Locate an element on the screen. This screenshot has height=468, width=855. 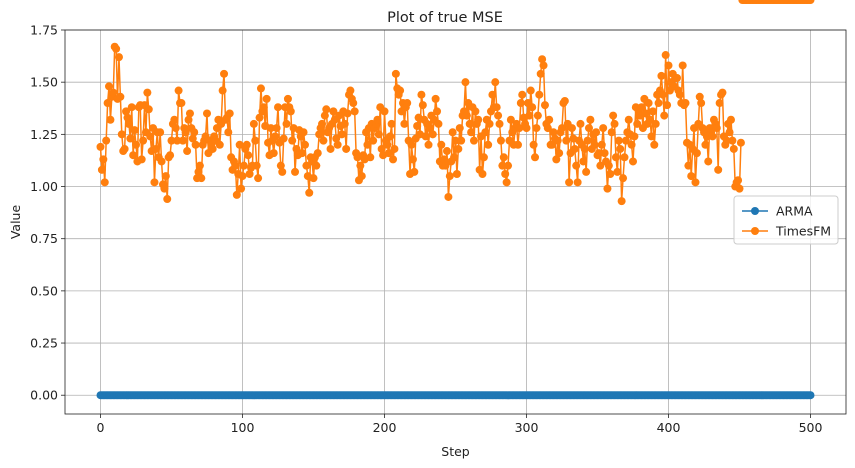
legend-label: ARMA is located at coordinates (794, 211).